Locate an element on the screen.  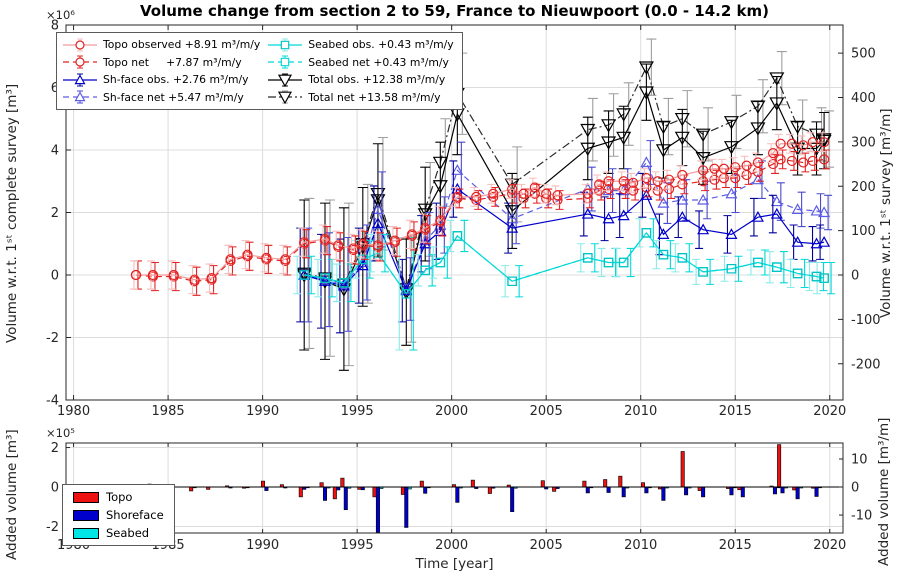
legend-label: Seabed net +0.43 m³/m/y is located at coordinates (378, 62).